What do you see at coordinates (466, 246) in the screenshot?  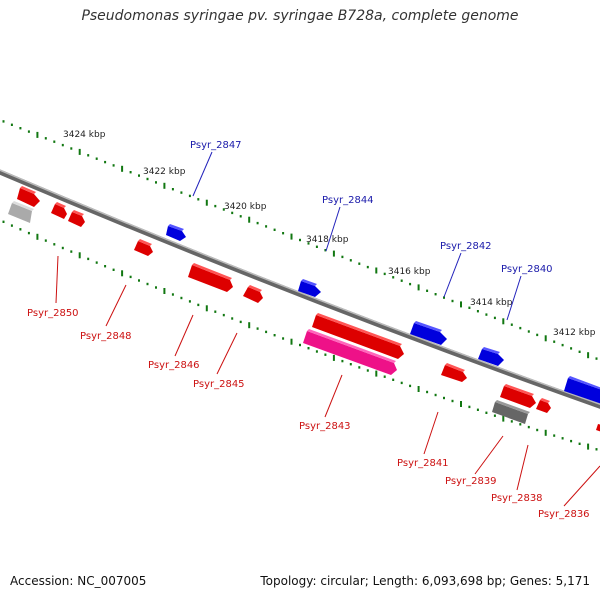 I see `gene-label-psyr-2842: Psyr_2842` at bounding box center [466, 246].